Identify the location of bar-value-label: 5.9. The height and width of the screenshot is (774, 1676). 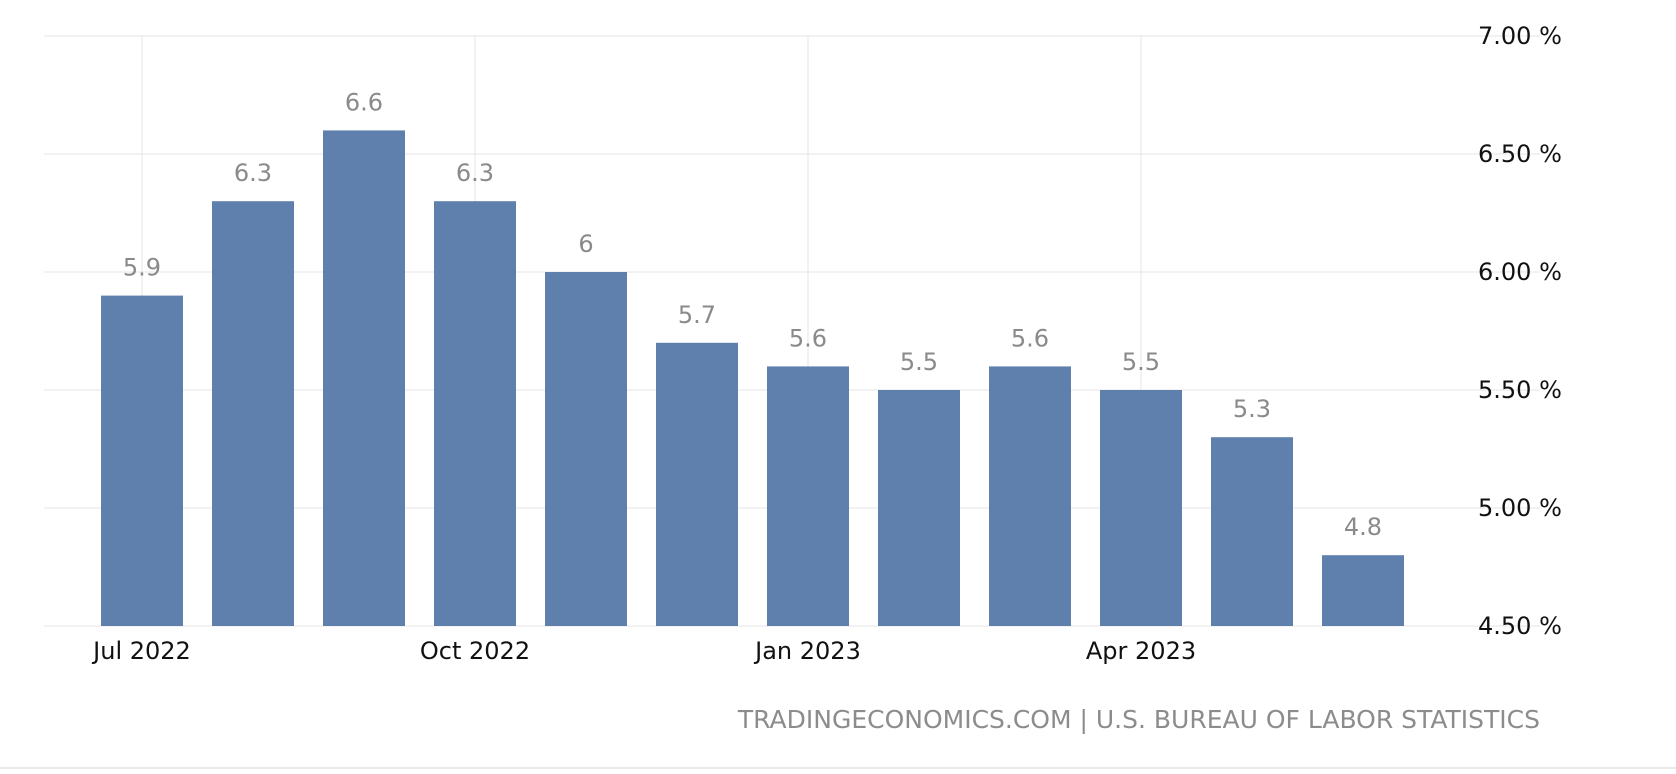
(142, 268).